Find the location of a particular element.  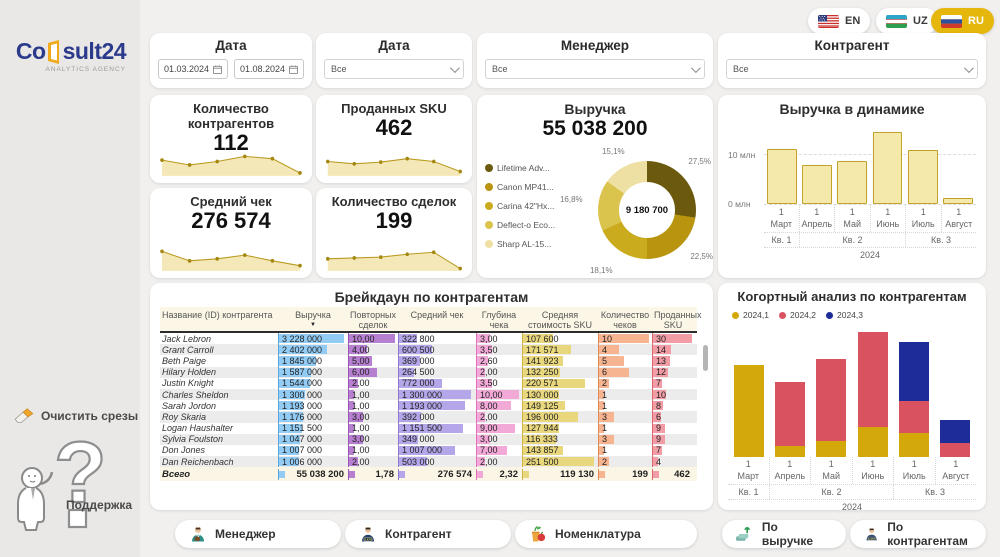

language-button-uz: UZ is located at coordinates (907, 21).